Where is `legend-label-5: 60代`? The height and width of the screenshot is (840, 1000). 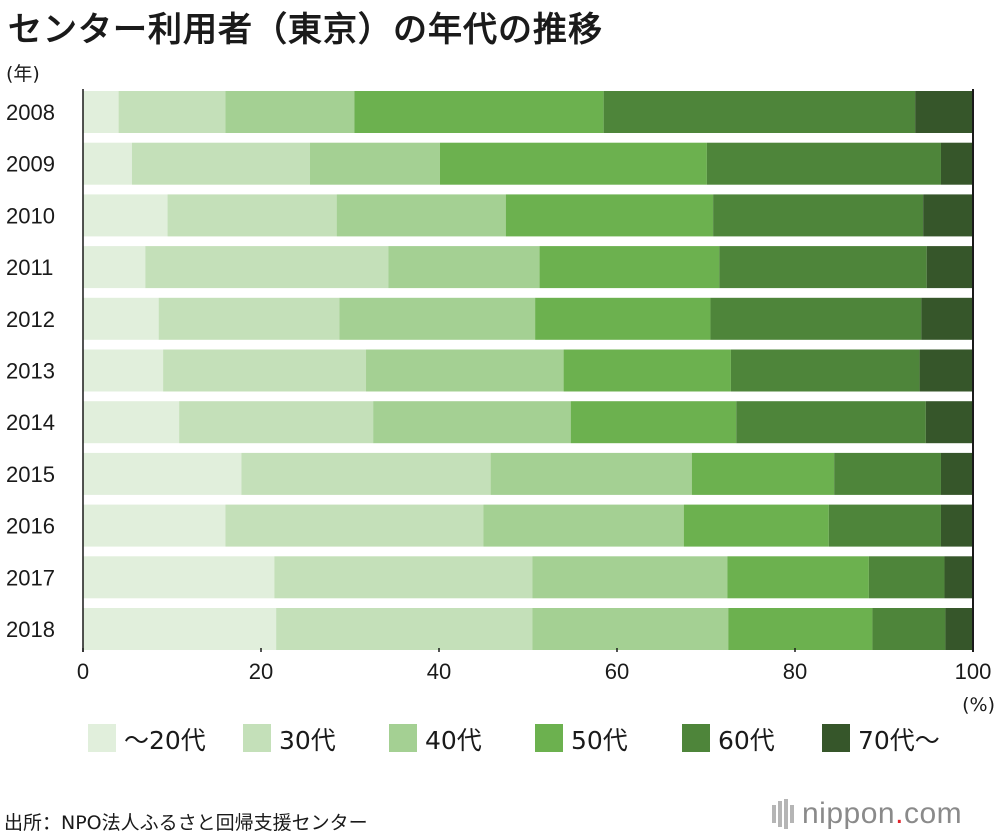 legend-label-5: 60代 is located at coordinates (746, 740).